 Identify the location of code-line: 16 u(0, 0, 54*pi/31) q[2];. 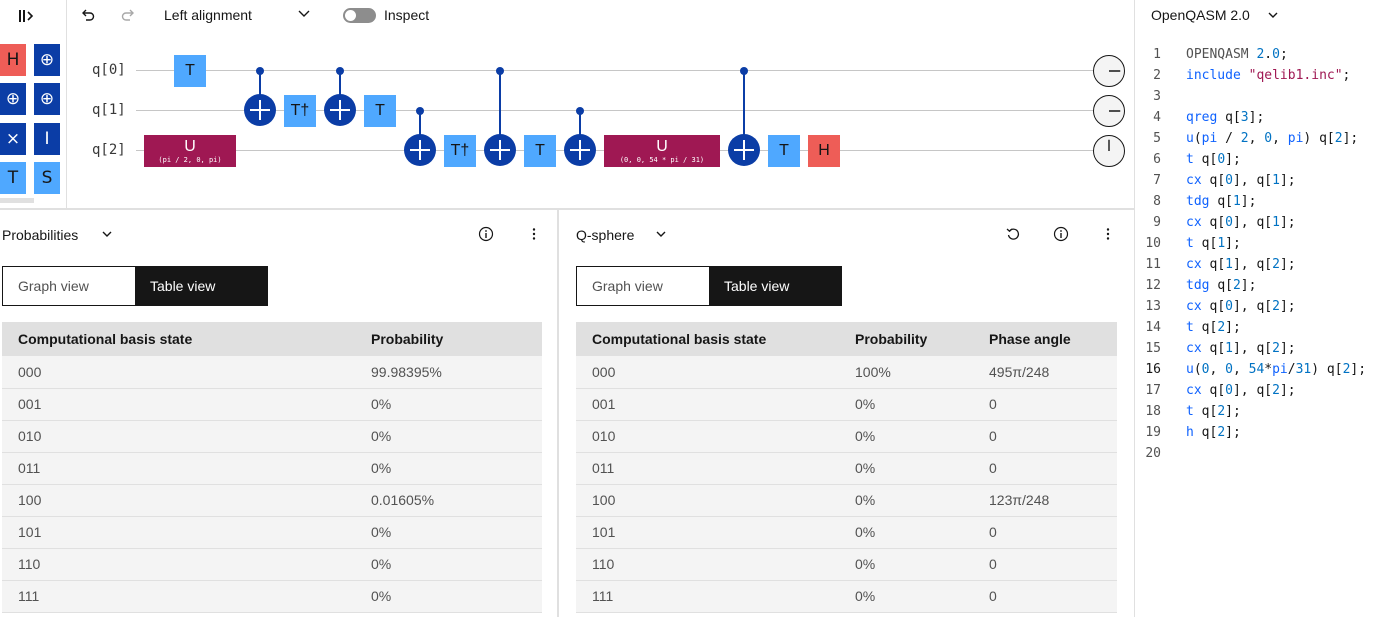
(1255, 369).